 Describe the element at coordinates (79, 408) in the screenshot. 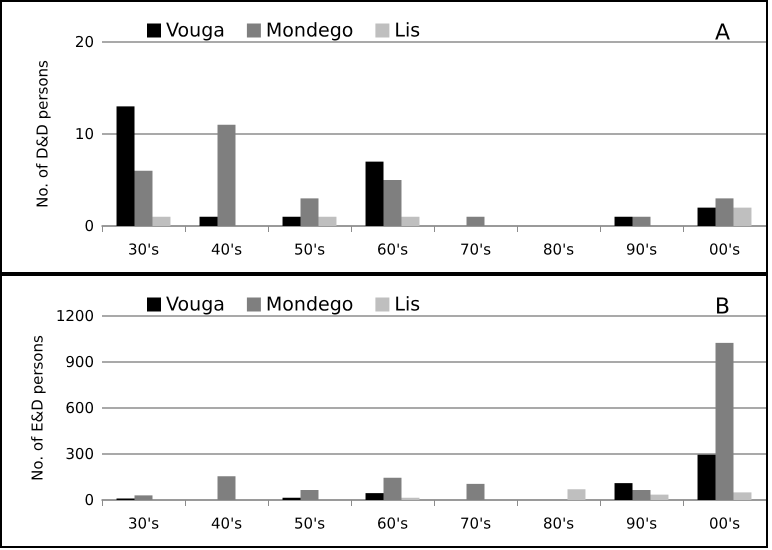

I see `y-tick-label: 600` at that location.